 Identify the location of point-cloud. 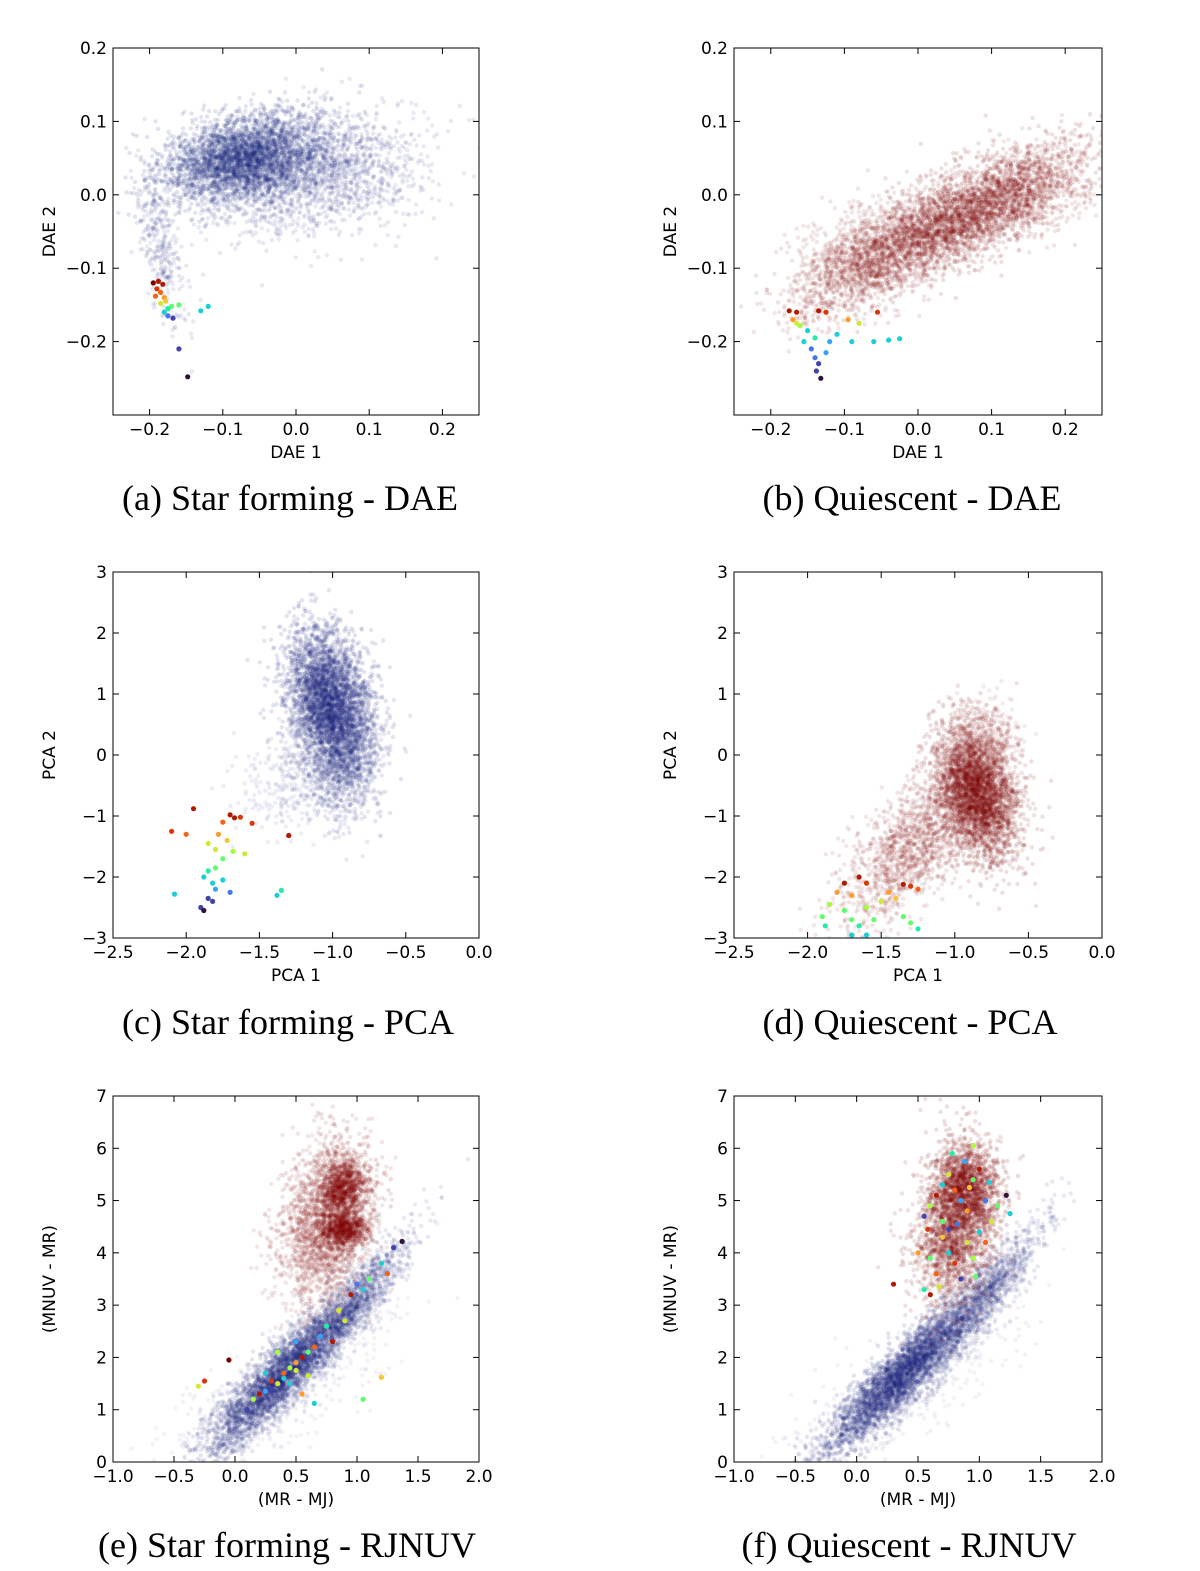
(297, 220).